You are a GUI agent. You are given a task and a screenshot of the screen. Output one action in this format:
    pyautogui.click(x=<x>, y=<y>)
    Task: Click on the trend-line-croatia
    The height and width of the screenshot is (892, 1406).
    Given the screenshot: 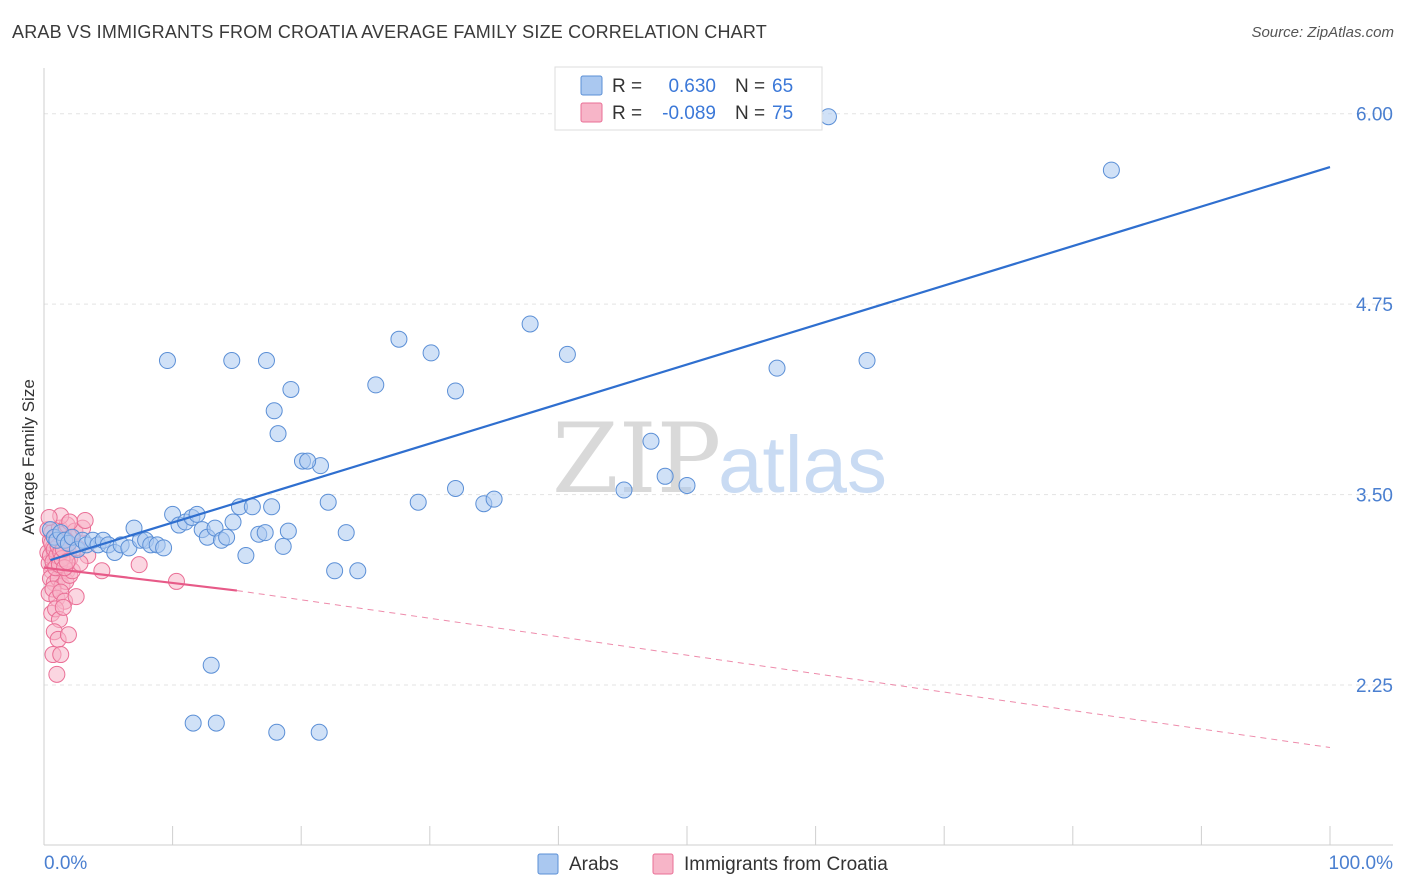 What is the action you would take?
    pyautogui.click(x=140, y=579)
    